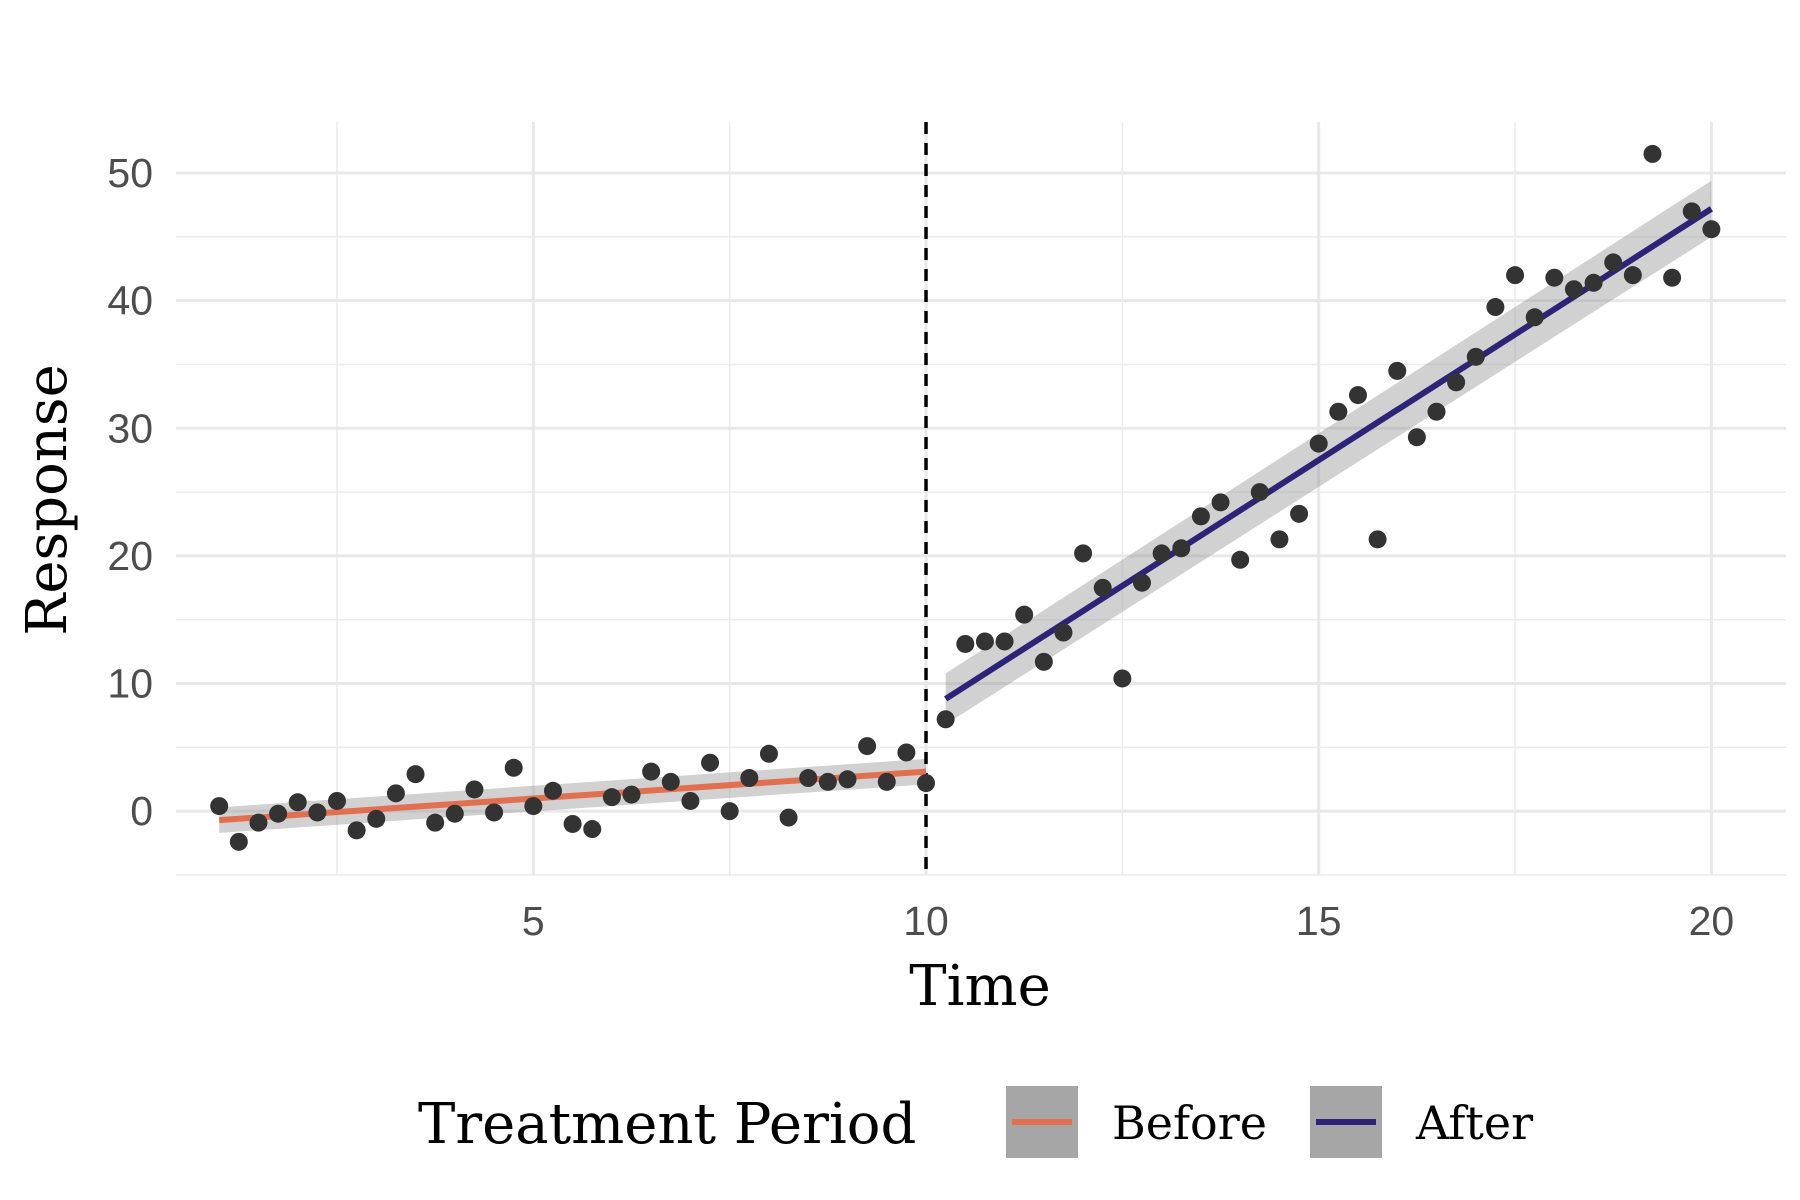  I want to click on legend-label-after: After, so click(1474, 1123).